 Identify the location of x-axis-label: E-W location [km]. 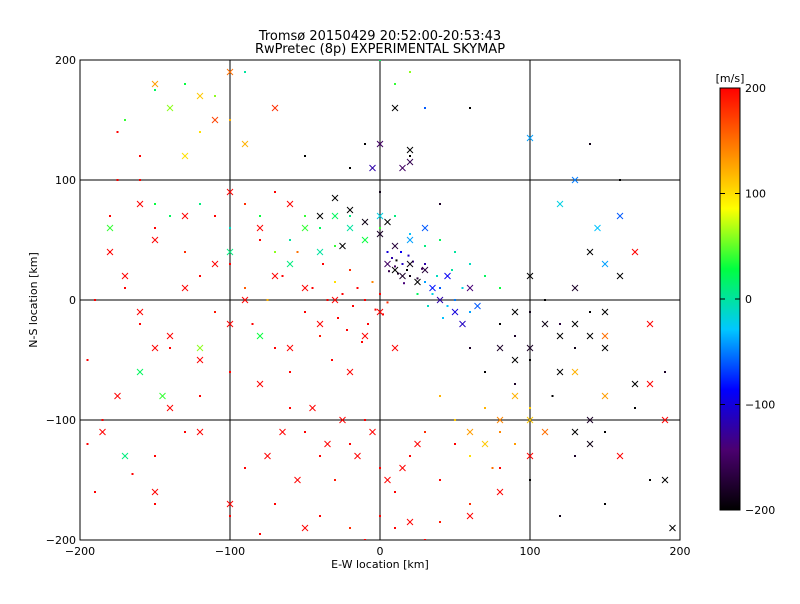
(380, 564).